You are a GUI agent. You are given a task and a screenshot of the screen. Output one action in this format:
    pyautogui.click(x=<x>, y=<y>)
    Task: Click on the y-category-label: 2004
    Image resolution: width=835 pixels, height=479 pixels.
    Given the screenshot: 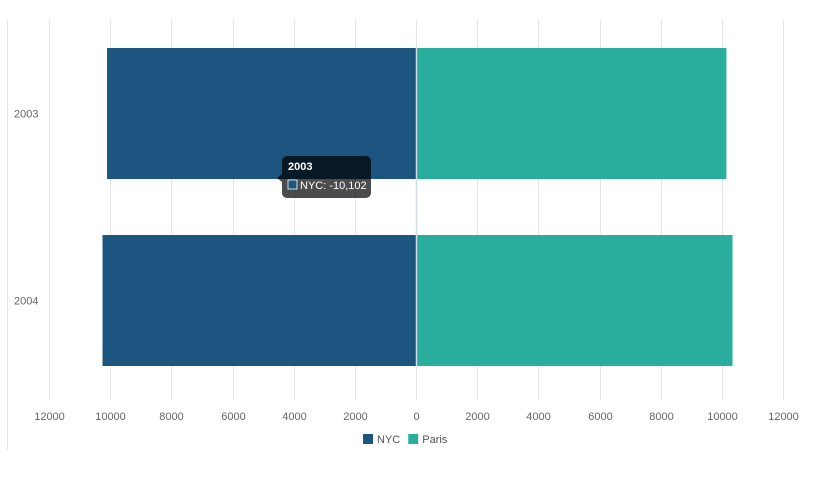 What is the action you would take?
    pyautogui.click(x=26, y=302)
    